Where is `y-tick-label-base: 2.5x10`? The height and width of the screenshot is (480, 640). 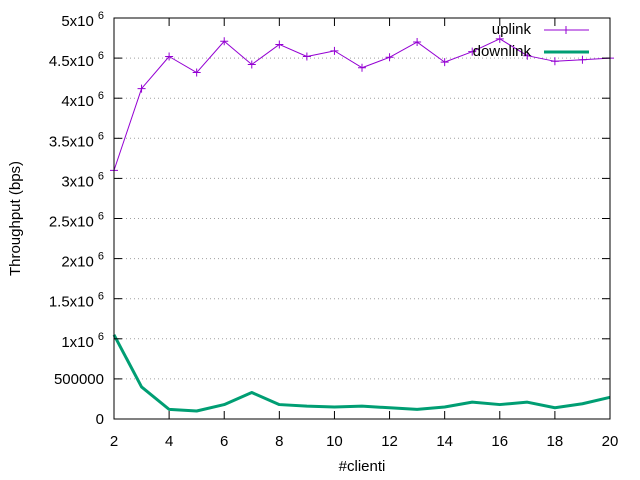 y-tick-label-base: 2.5x10 is located at coordinates (71, 222).